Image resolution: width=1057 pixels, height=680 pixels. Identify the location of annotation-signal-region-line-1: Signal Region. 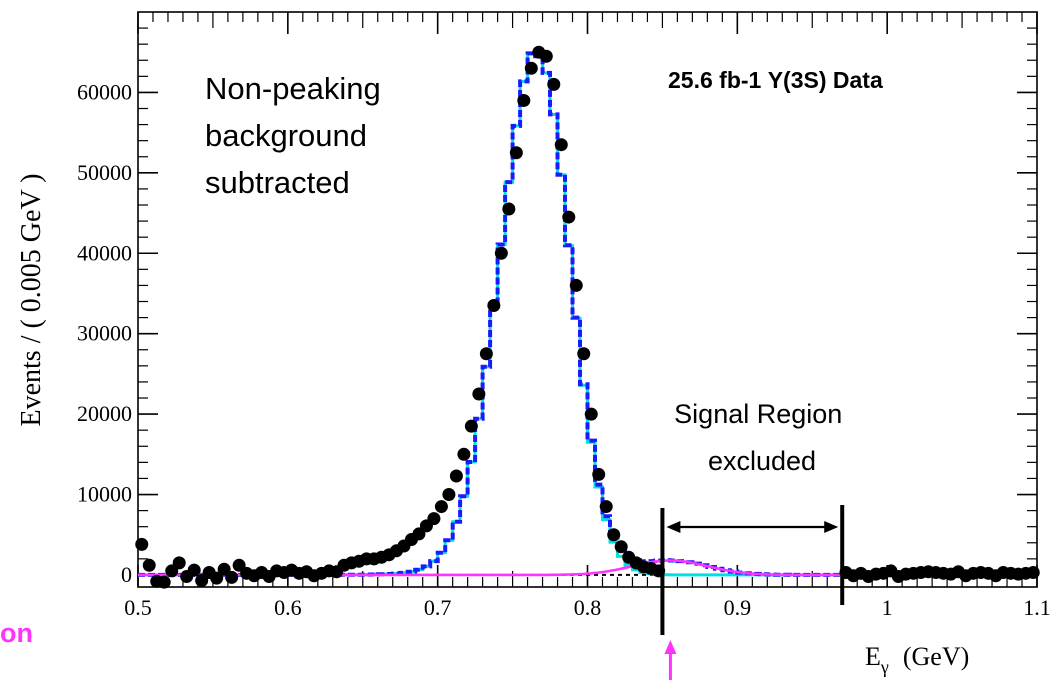
(758, 414).